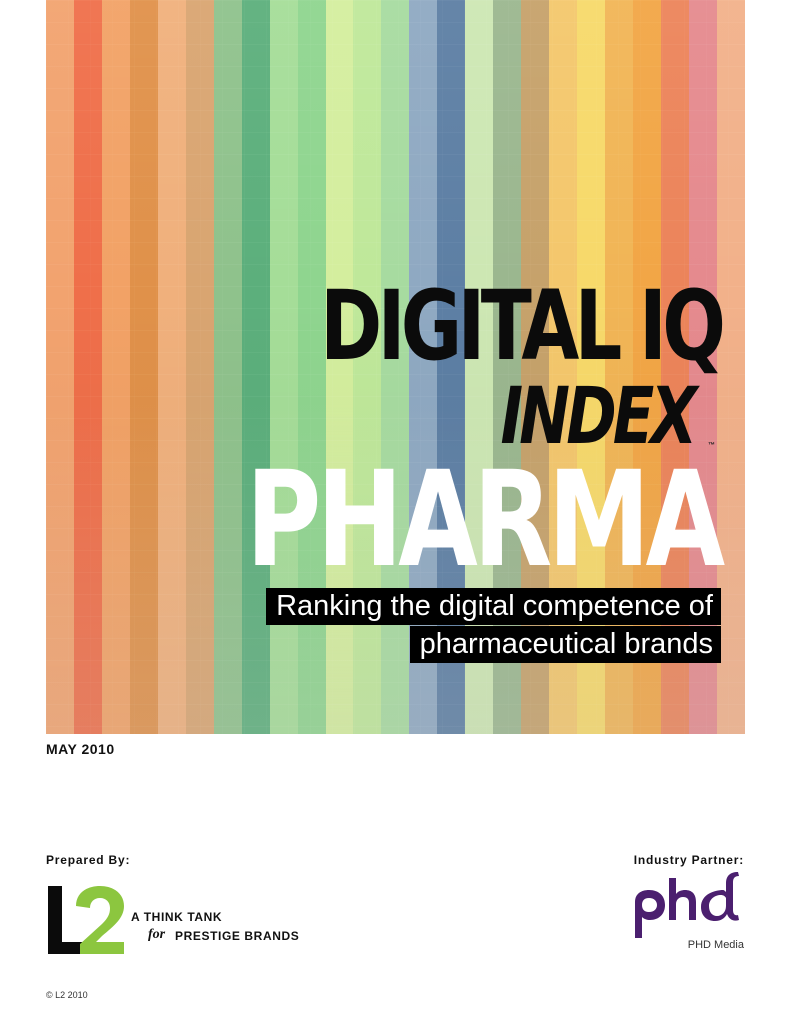  What do you see at coordinates (157, 934) in the screenshot?
I see `l2-tagline-for: for` at bounding box center [157, 934].